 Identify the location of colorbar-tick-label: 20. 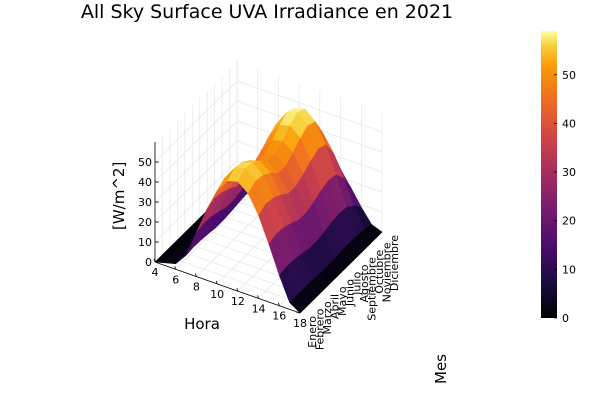
(569, 221).